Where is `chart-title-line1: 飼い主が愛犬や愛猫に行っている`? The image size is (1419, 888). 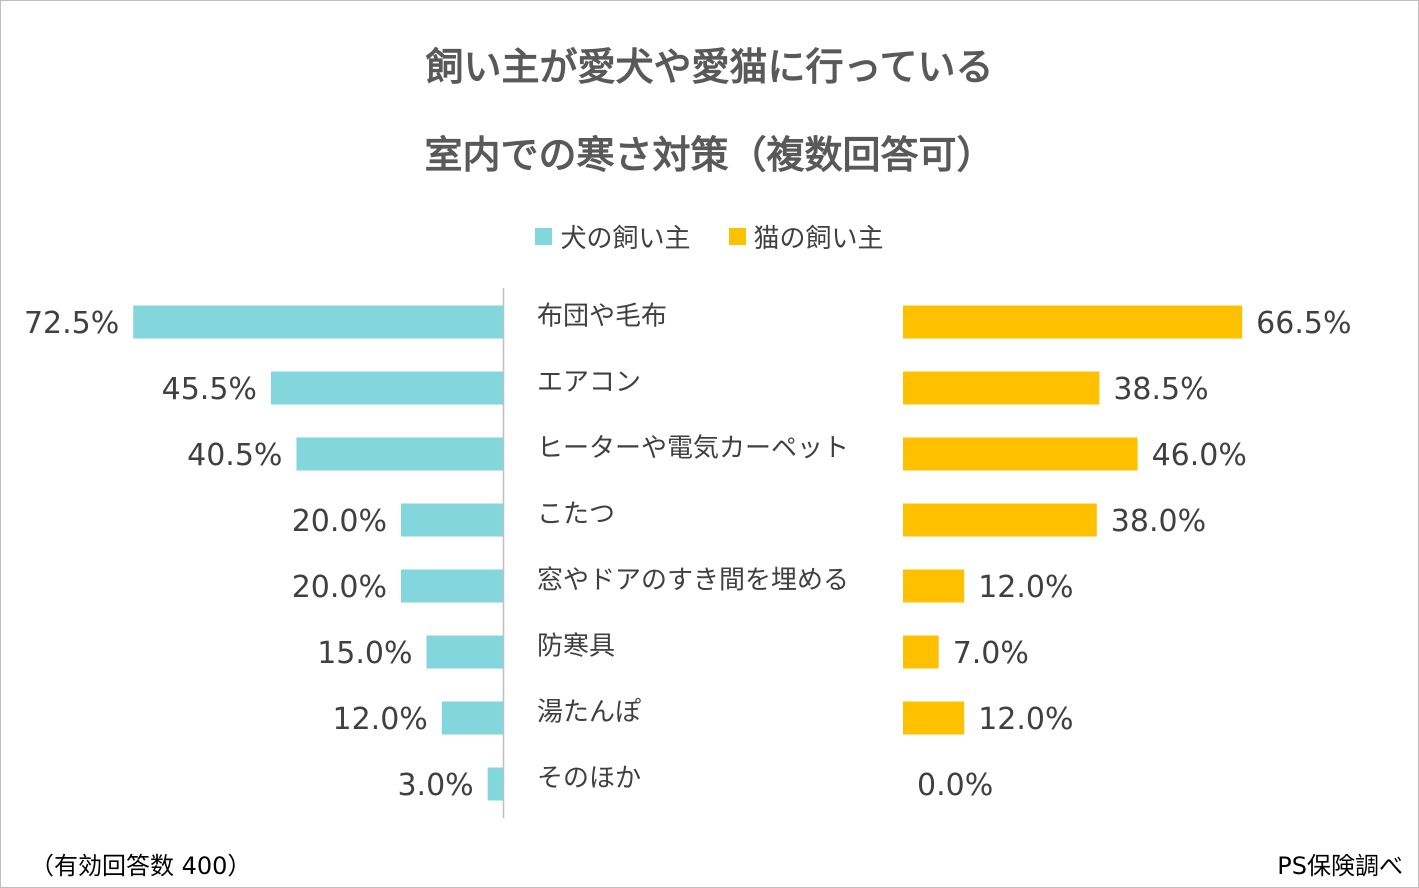
chart-title-line1: 飼い主が愛犬や愛猫に行っている is located at coordinates (709, 67).